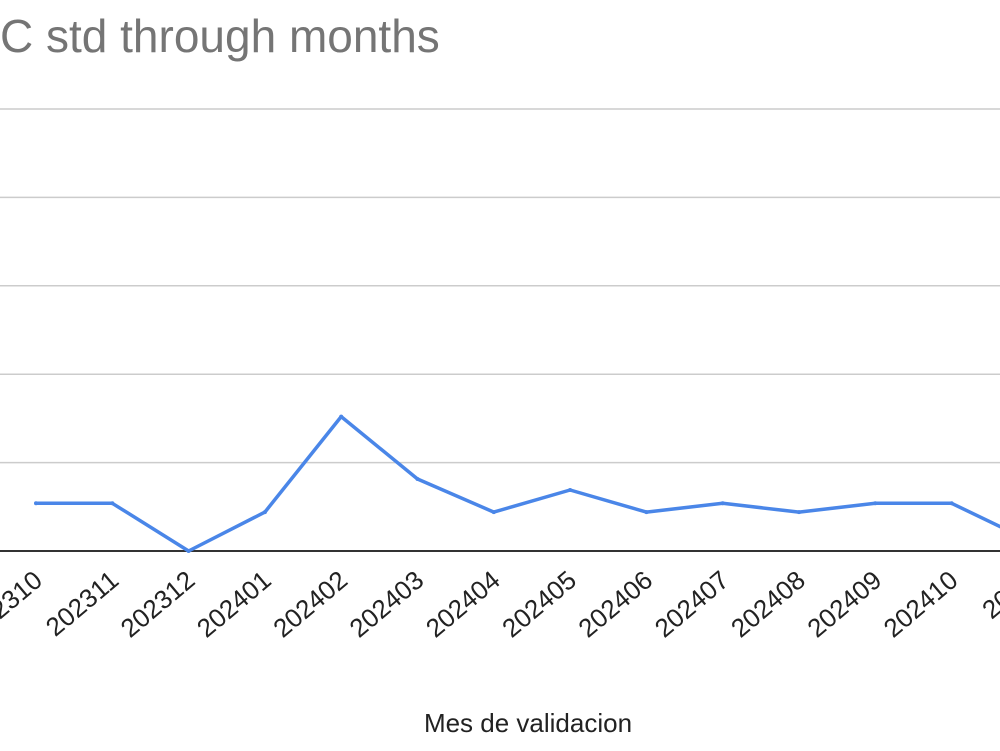 The image size is (1000, 751). I want to click on x-tick-label: 202408, so click(768, 604).